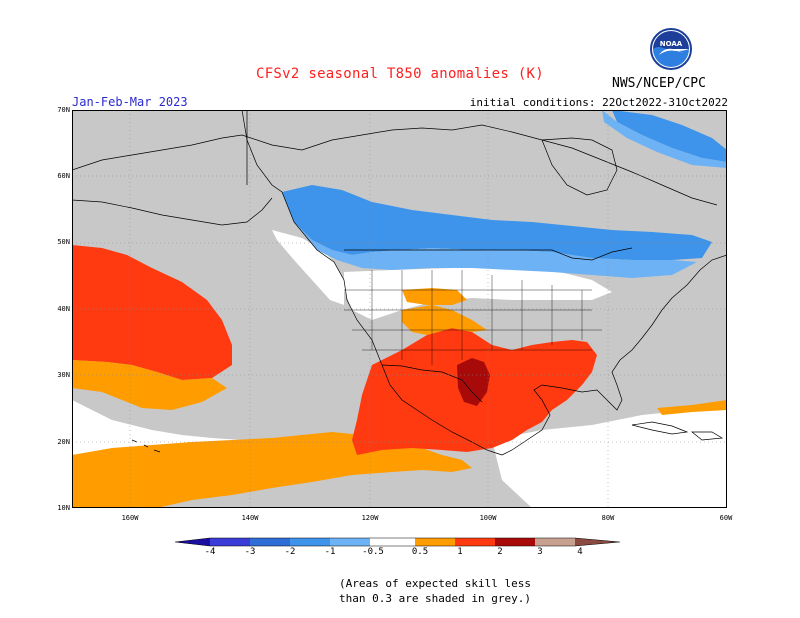 The image size is (800, 618). What do you see at coordinates (63, 309) in the screenshot?
I see `lat-label: 40N` at bounding box center [63, 309].